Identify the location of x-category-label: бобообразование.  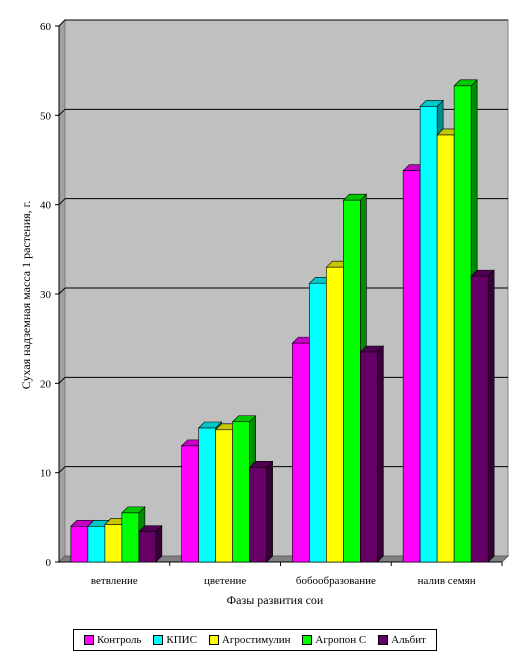
(336, 581).